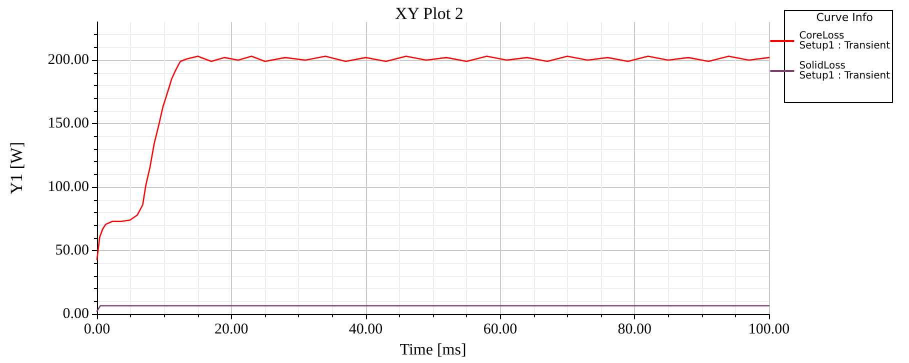  I want to click on x-tick-label: 40.00, so click(365, 330).